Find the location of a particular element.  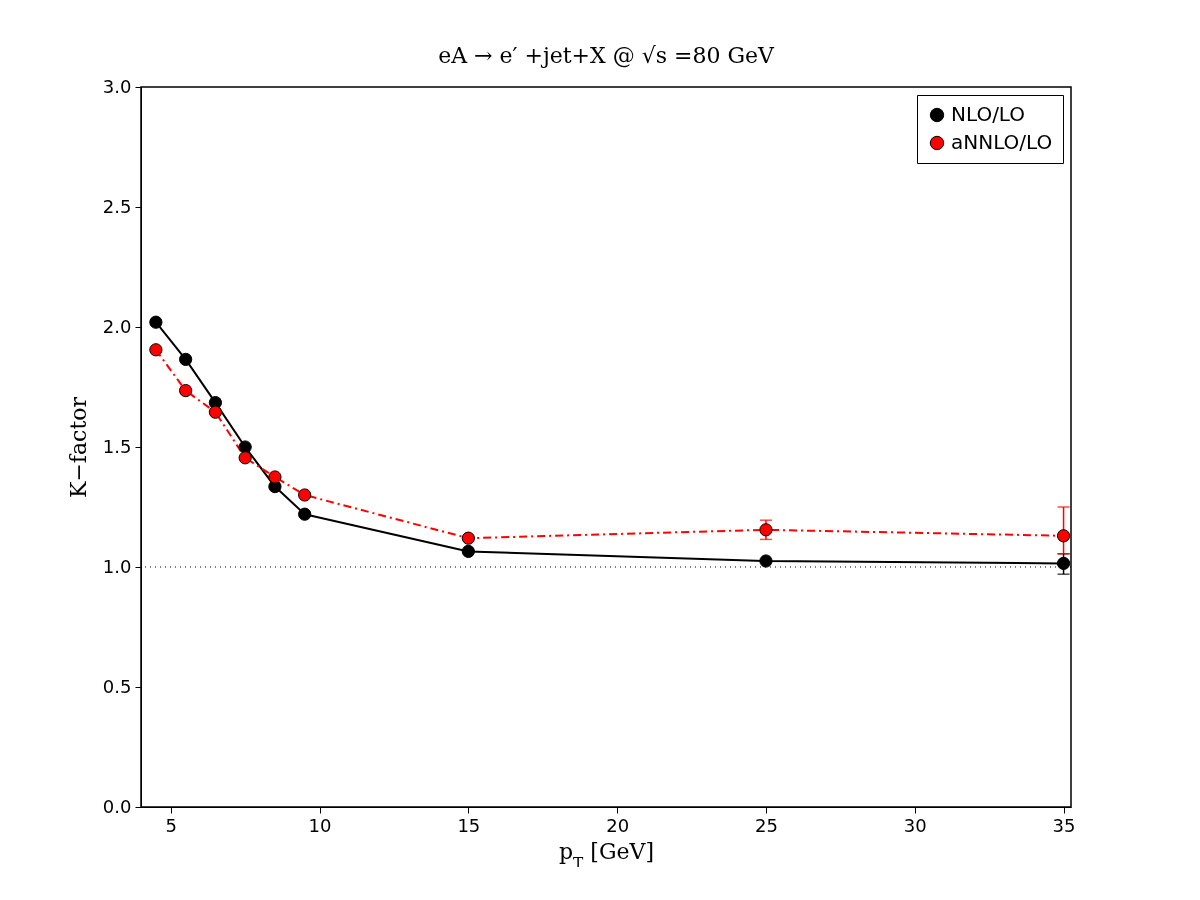

x-tick-label: 30 is located at coordinates (915, 825).